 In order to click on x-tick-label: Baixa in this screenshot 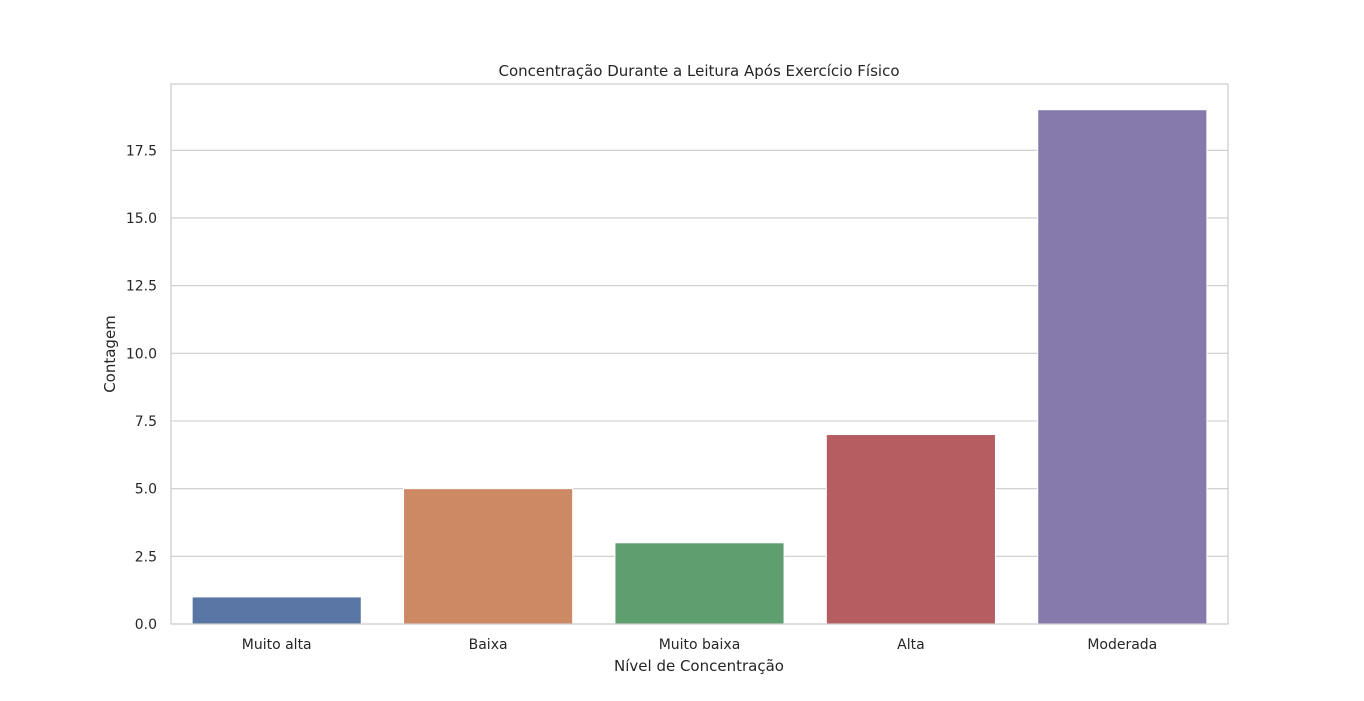, I will do `click(488, 645)`.